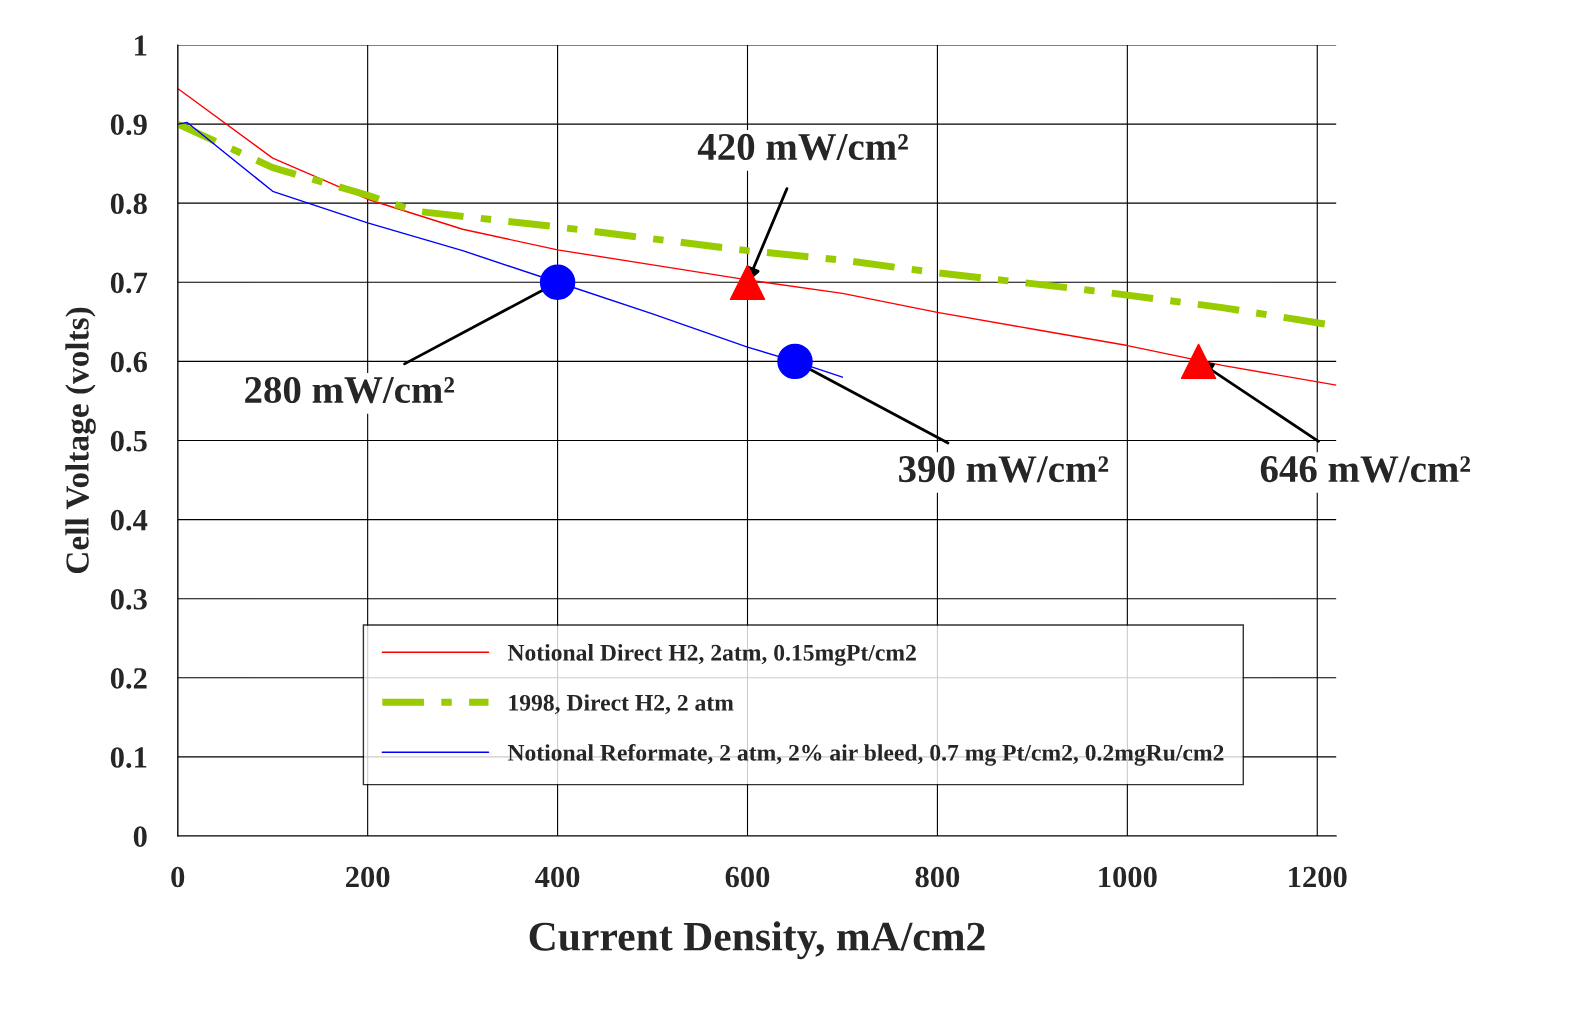 The image size is (1587, 1022). Describe the element at coordinates (141, 45) in the screenshot. I see `y-tick-label: 1` at that location.